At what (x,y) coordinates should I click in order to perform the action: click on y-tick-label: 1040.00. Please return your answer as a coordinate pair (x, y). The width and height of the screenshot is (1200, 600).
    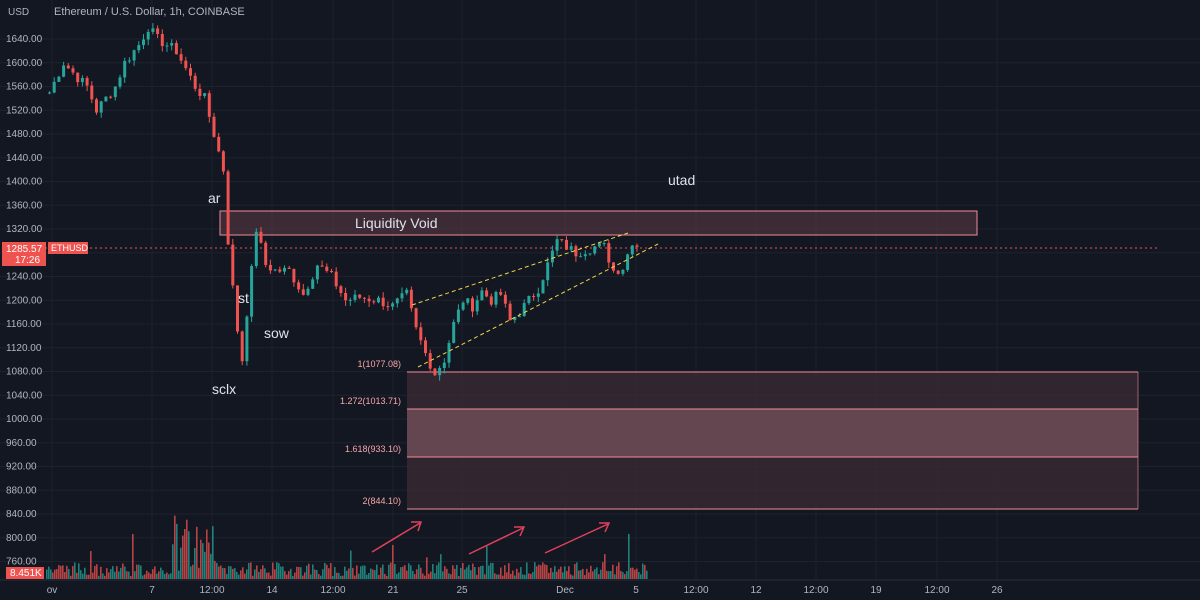
    Looking at the image, I should click on (24, 395).